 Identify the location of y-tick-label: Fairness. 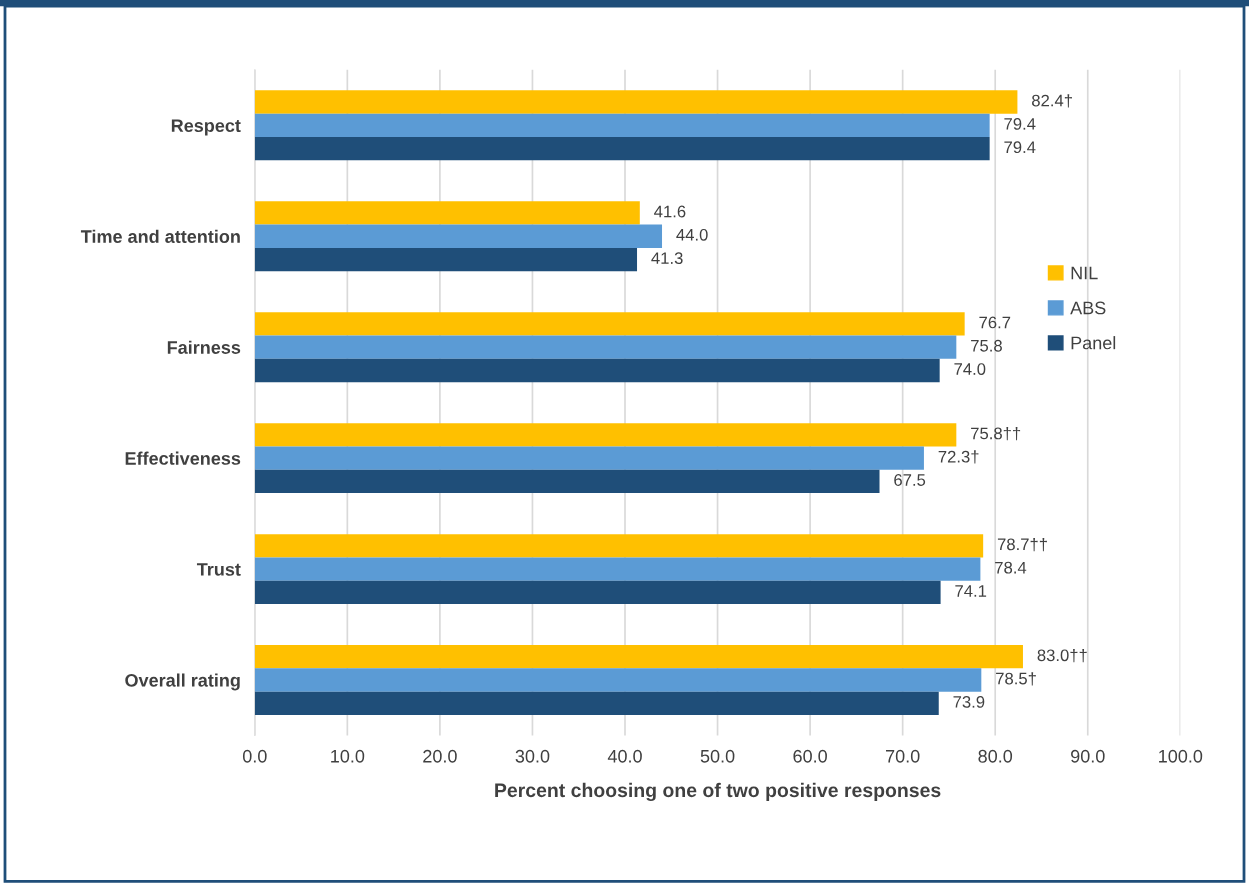
(204, 347).